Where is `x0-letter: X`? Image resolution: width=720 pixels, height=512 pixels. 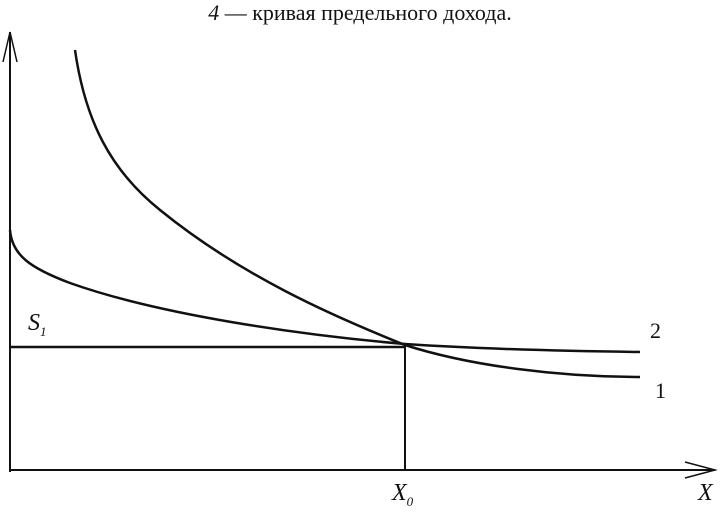 x0-letter: X is located at coordinates (399, 493).